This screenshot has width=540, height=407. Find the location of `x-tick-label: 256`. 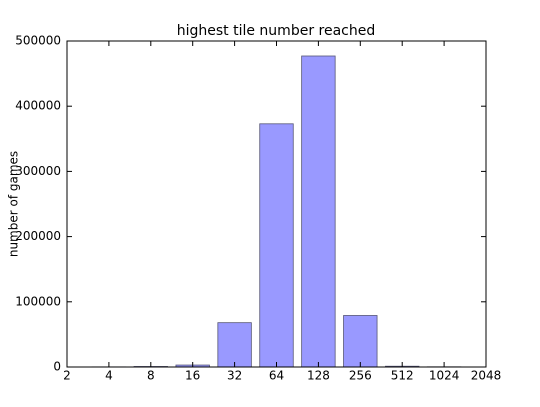

x-tick-label: 256 is located at coordinates (360, 376).